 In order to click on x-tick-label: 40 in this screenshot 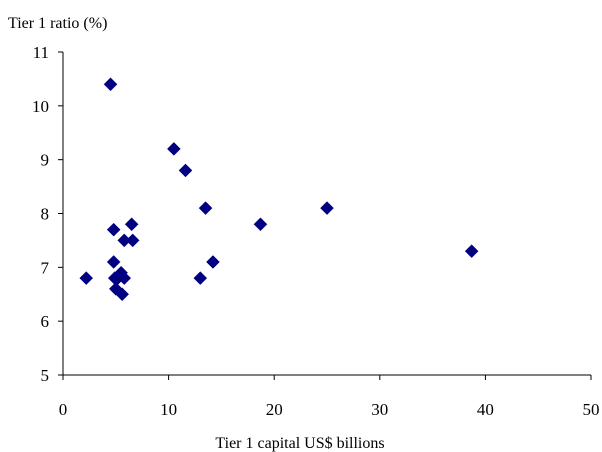, I will do `click(485, 409)`.